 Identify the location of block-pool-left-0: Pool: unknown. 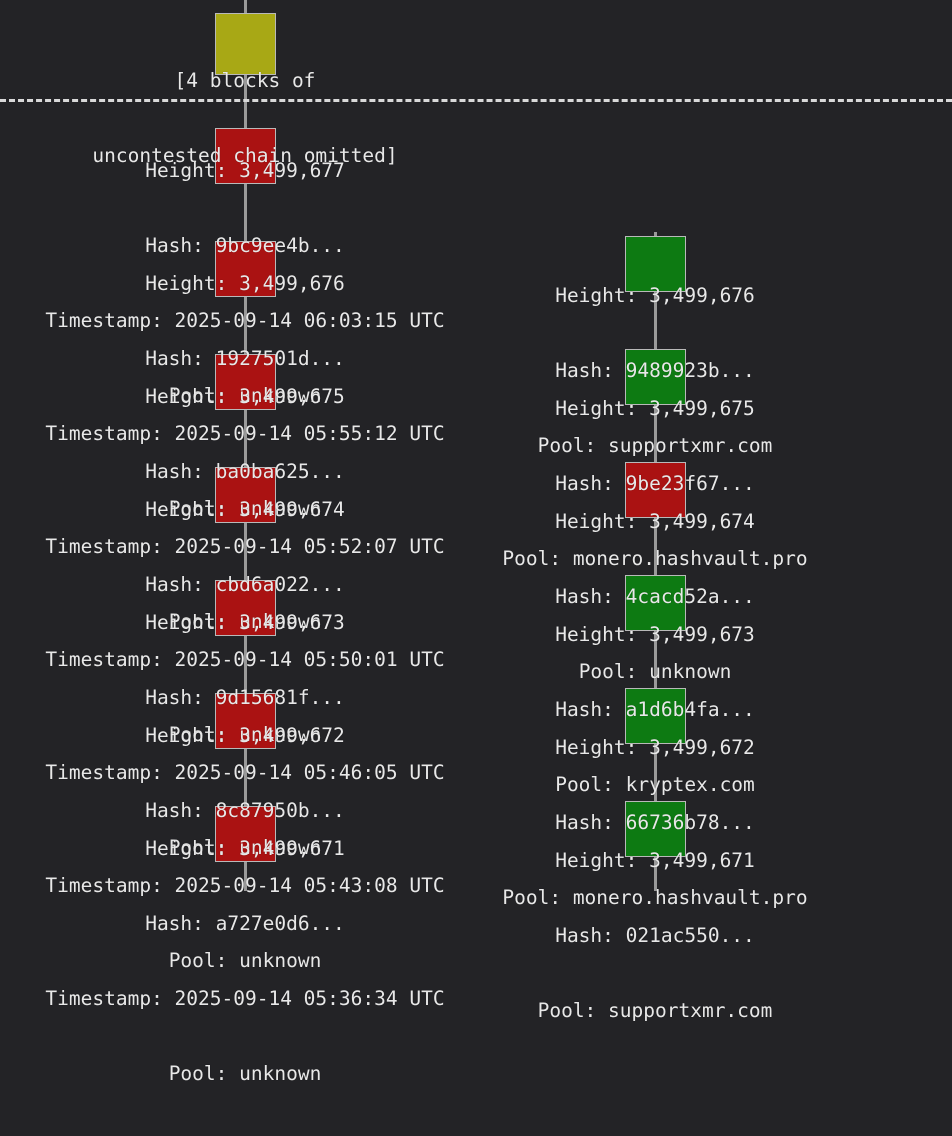
(245, 395).